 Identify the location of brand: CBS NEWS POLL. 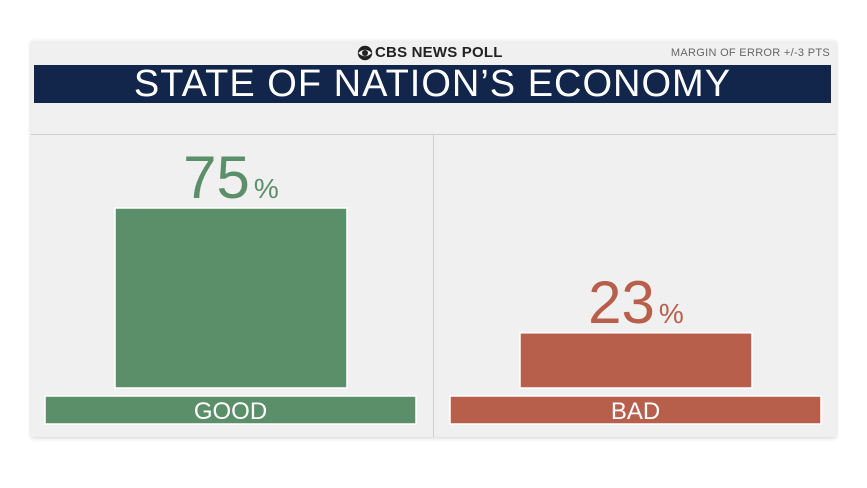
(430, 52).